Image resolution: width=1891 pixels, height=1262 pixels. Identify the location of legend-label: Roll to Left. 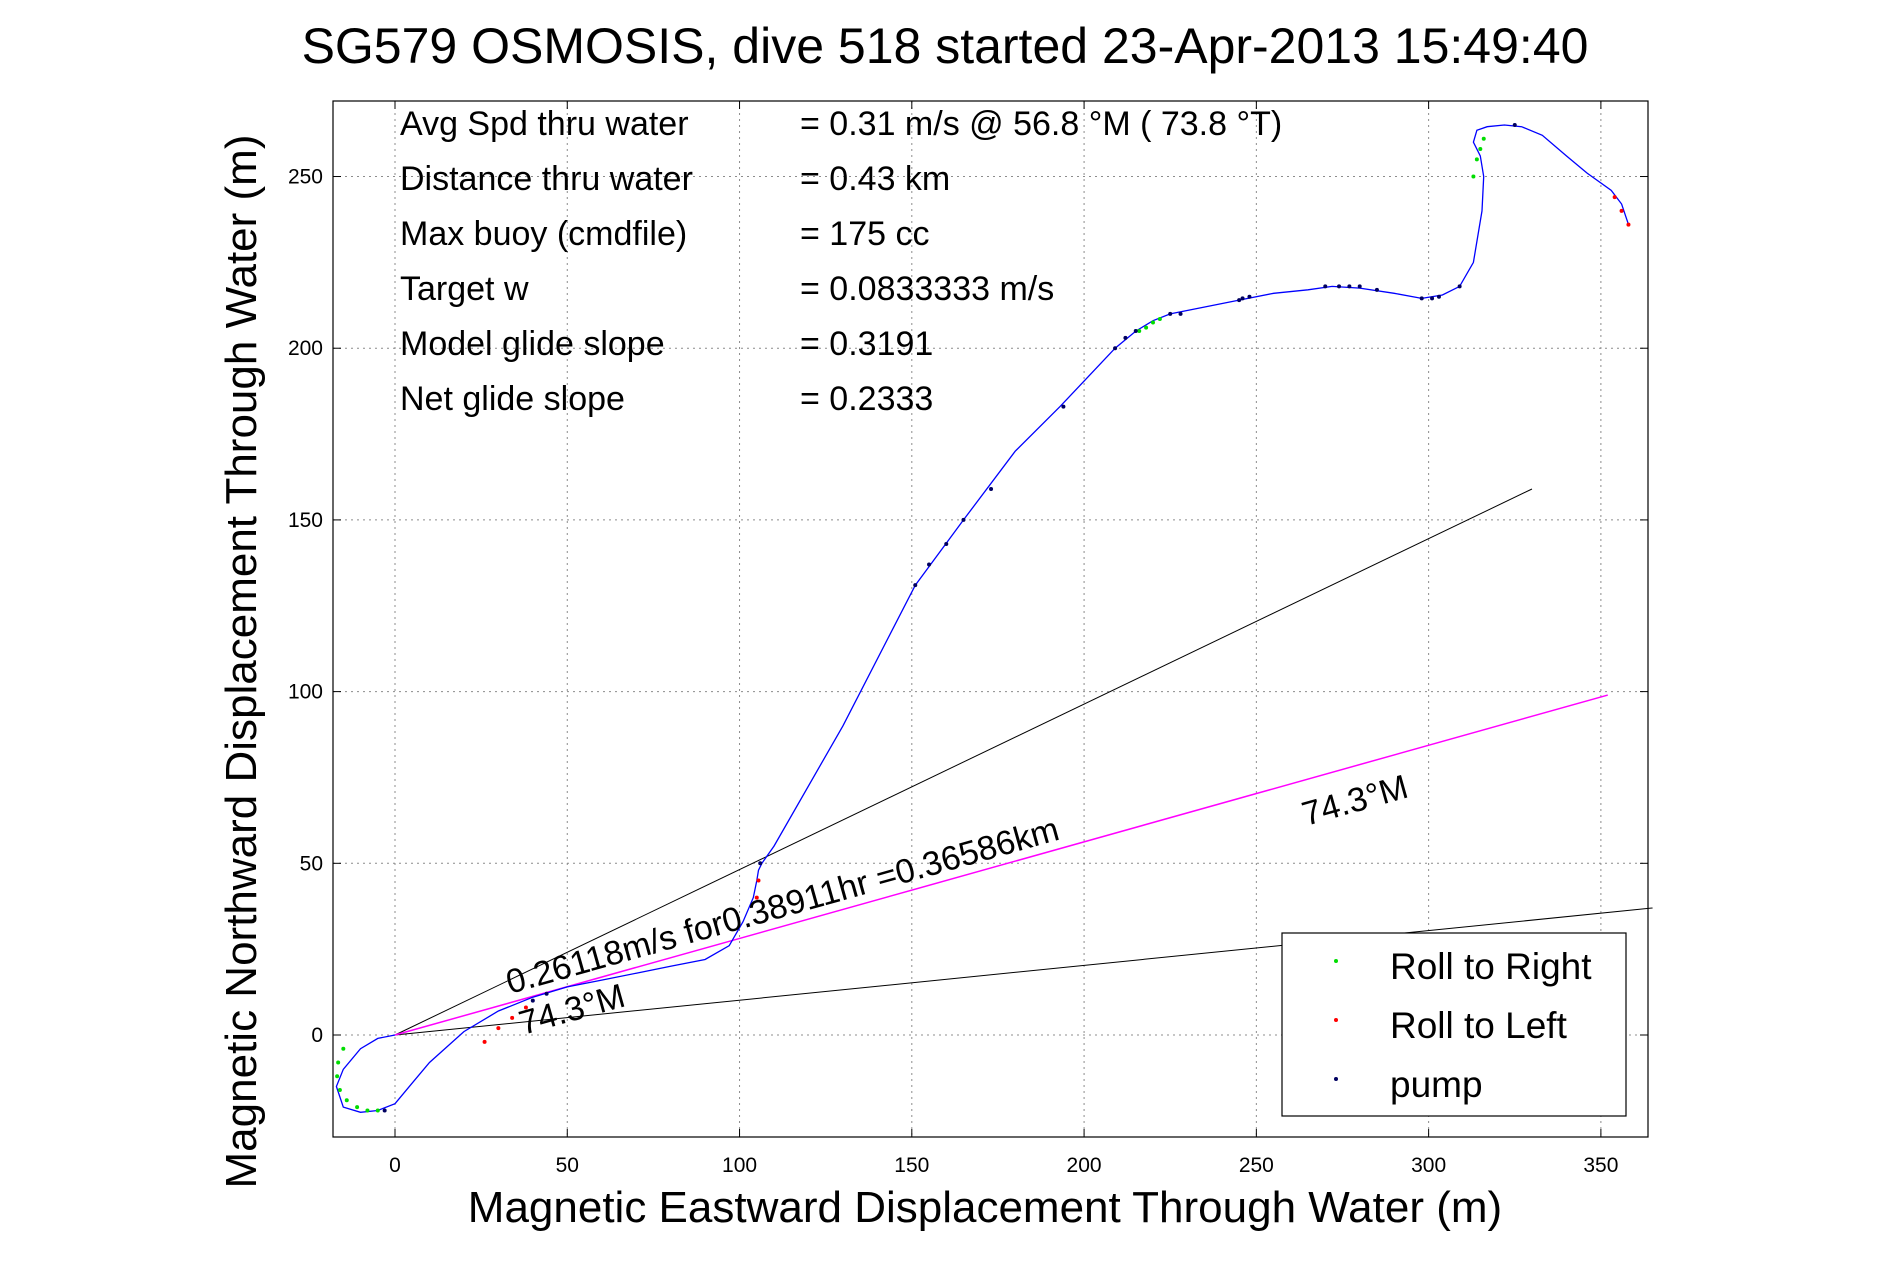
(1479, 1025).